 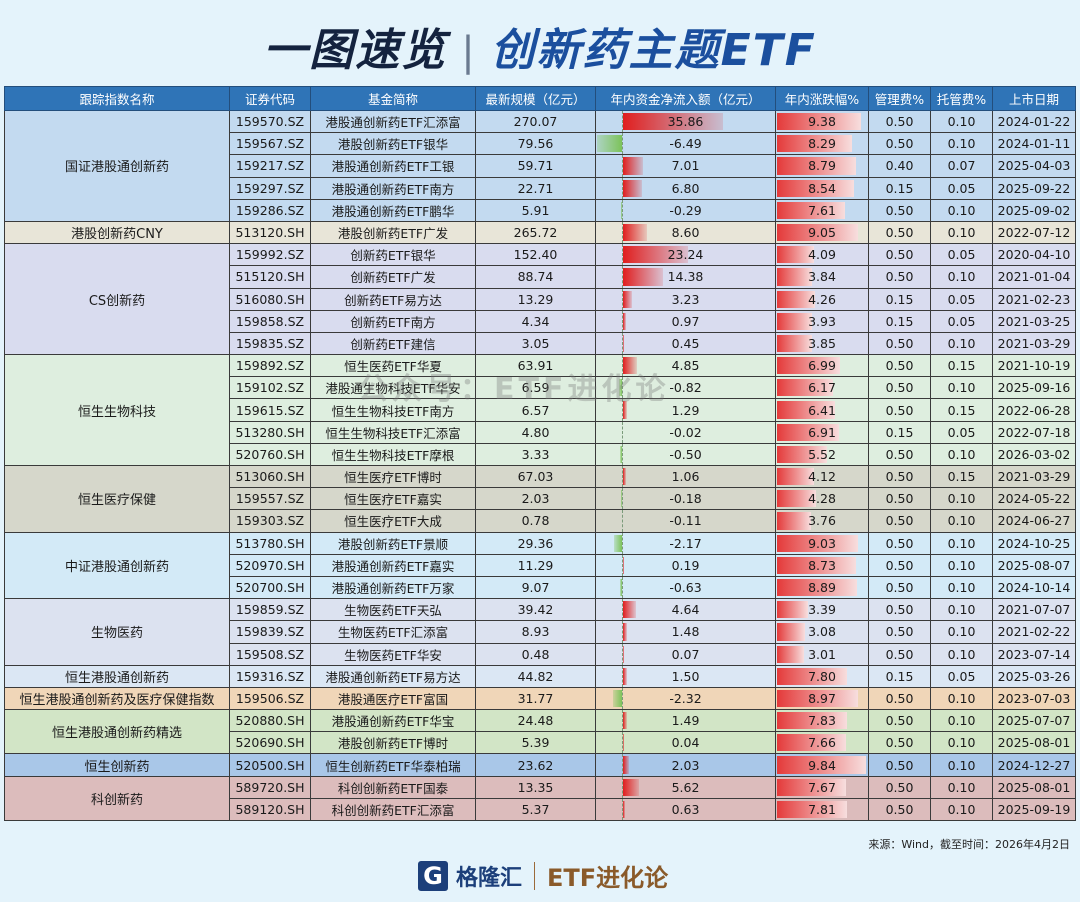 What do you see at coordinates (685, 543) in the screenshot?
I see `net-flow-cell: -2.17` at bounding box center [685, 543].